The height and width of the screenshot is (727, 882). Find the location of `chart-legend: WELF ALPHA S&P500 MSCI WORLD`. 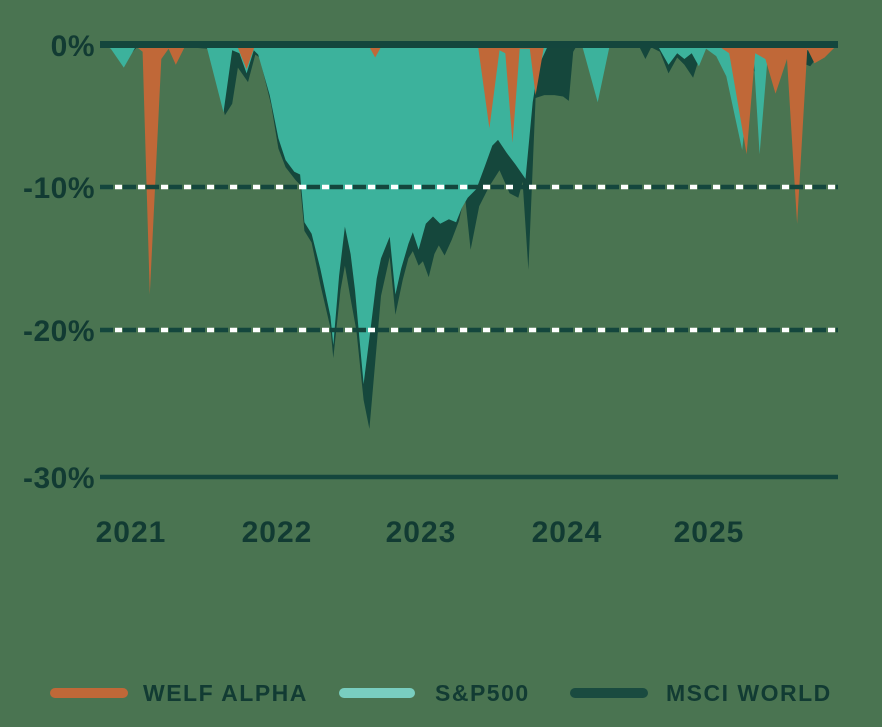

chart-legend: WELF ALPHA S&P500 MSCI WORLD is located at coordinates (441, 696).